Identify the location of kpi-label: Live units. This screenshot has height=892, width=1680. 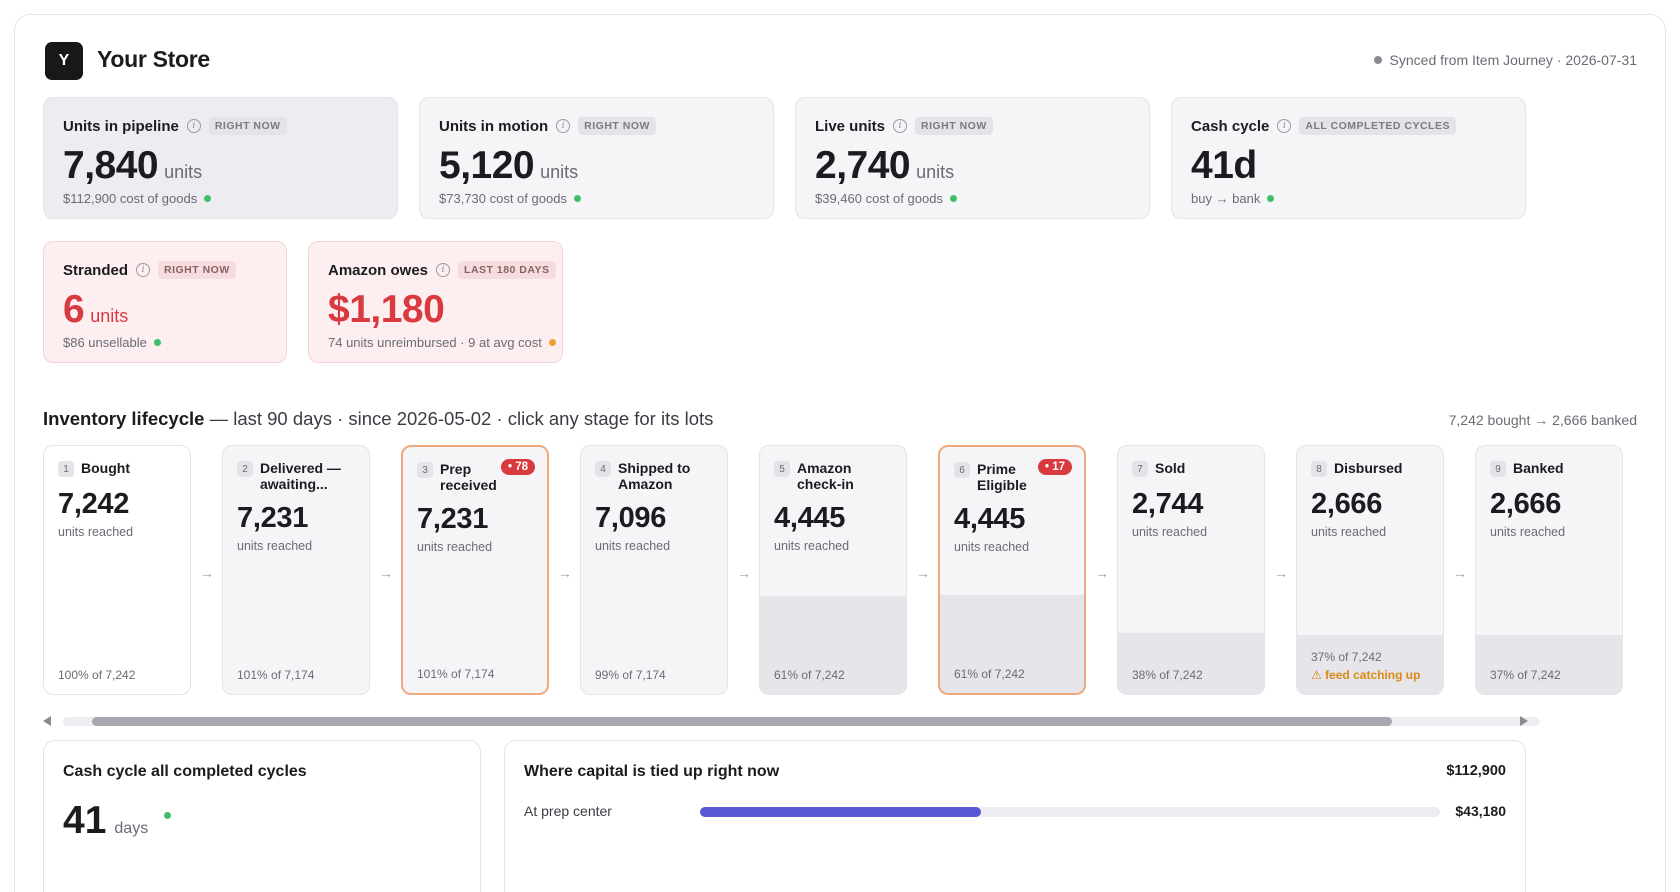
(850, 126).